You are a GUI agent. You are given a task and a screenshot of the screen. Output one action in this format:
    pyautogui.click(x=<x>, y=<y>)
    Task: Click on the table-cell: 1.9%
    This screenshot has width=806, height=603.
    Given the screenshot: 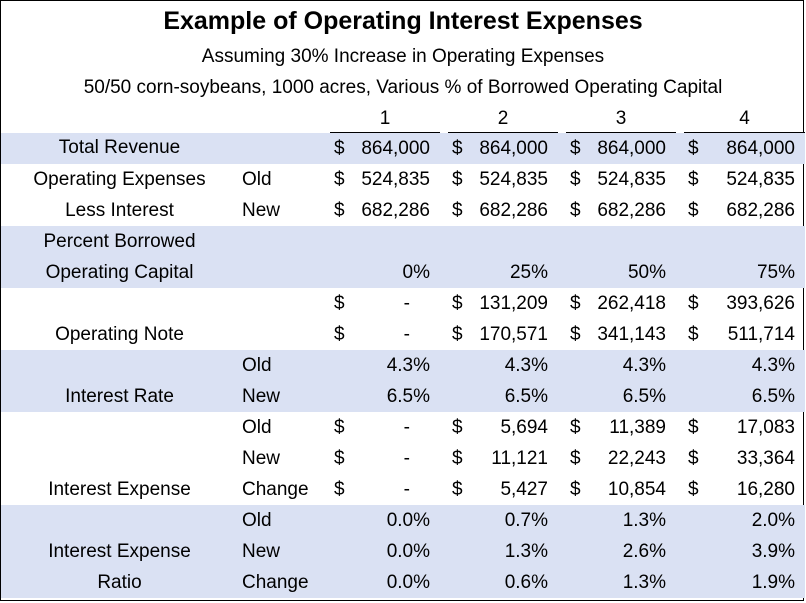 What is the action you would take?
    pyautogui.click(x=744, y=582)
    